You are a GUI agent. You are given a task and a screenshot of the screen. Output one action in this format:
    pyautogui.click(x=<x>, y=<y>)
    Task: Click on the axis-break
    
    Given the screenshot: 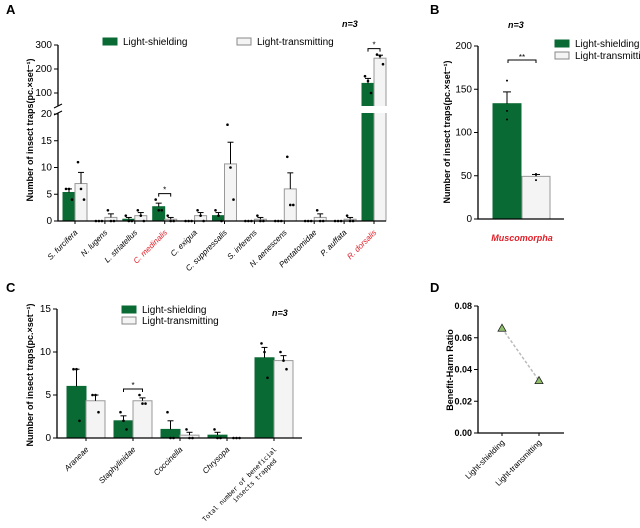 What is the action you would take?
    pyautogui.click(x=224, y=109)
    